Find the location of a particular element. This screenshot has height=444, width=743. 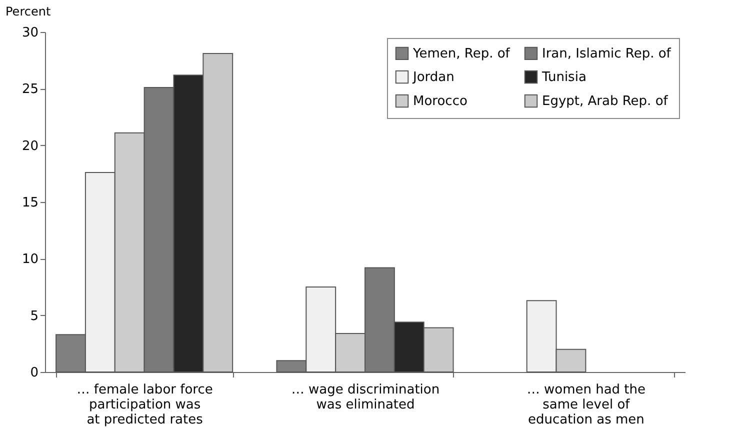

y-tick-label: 15 is located at coordinates (30, 203).